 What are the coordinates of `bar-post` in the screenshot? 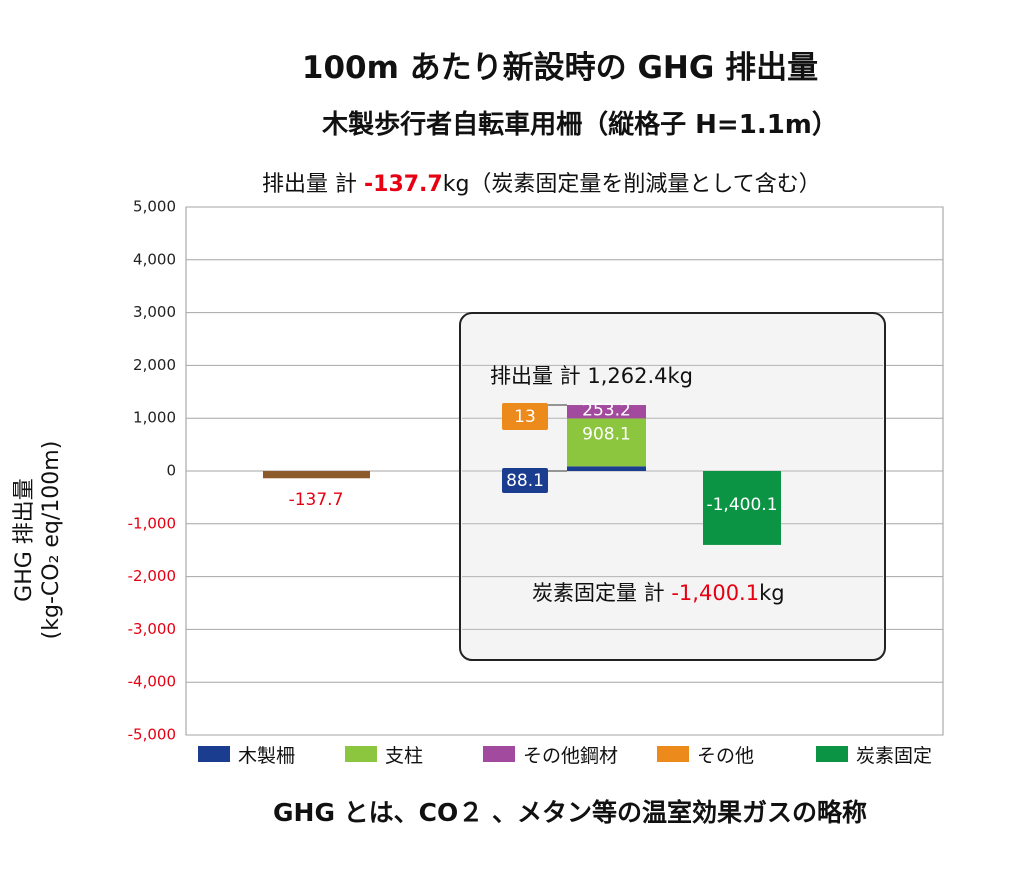 It's located at (606, 442).